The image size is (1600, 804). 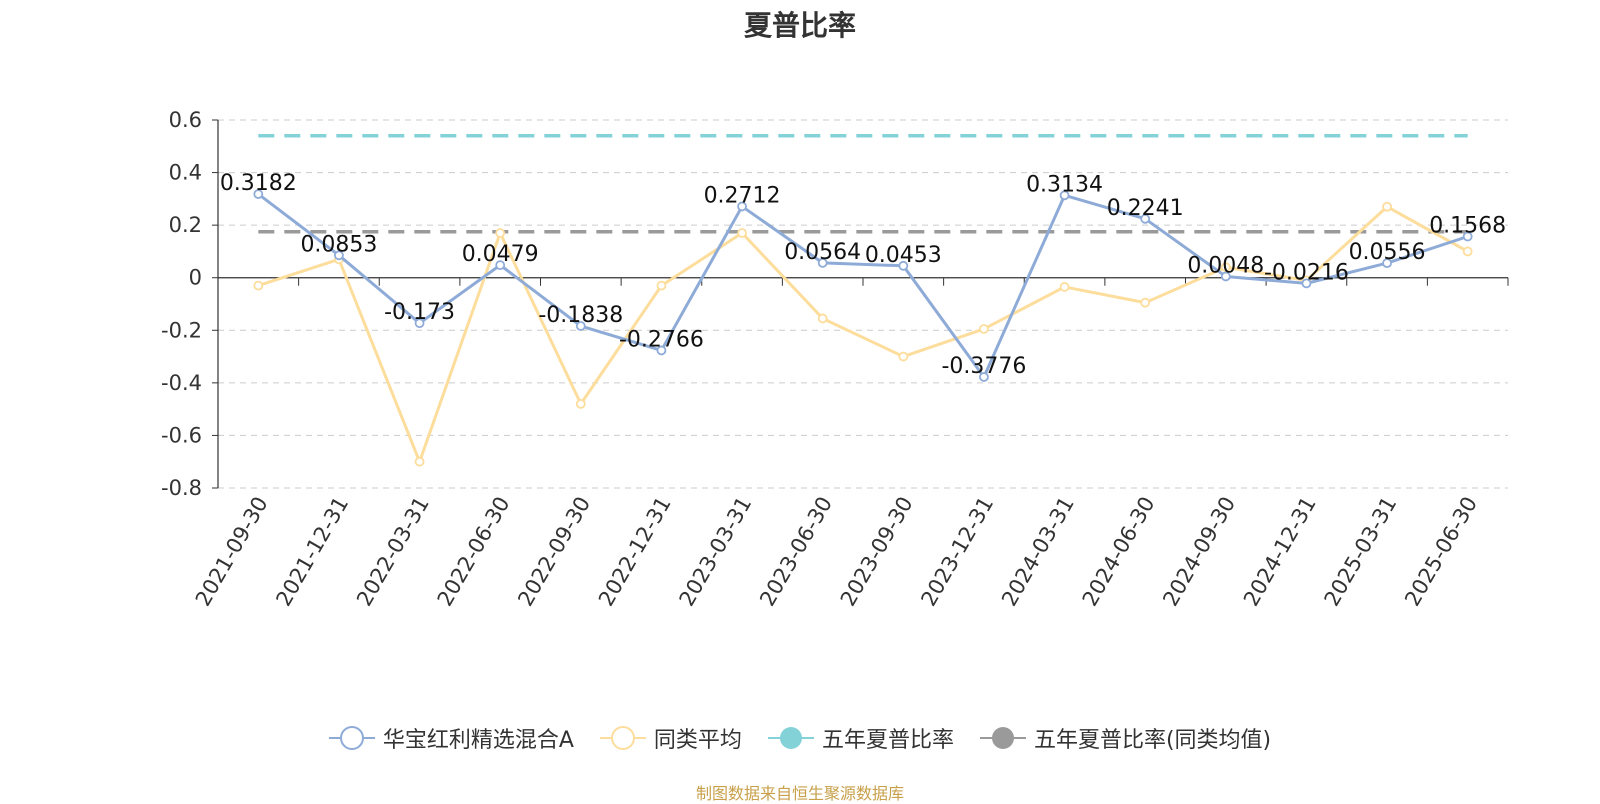 I want to click on source-note: 制图数据来自恒生聚源数据库, so click(x=799, y=793).